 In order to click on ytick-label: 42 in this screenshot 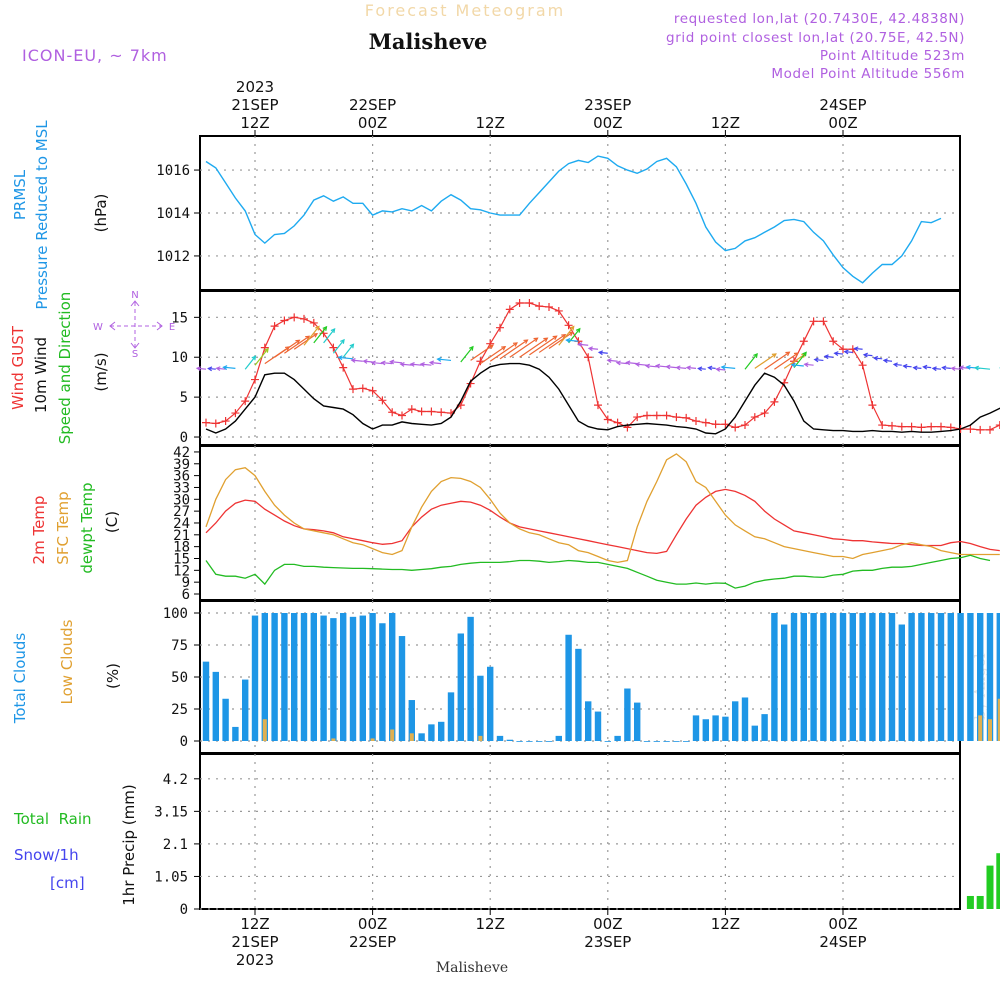, I will do `click(181, 453)`.